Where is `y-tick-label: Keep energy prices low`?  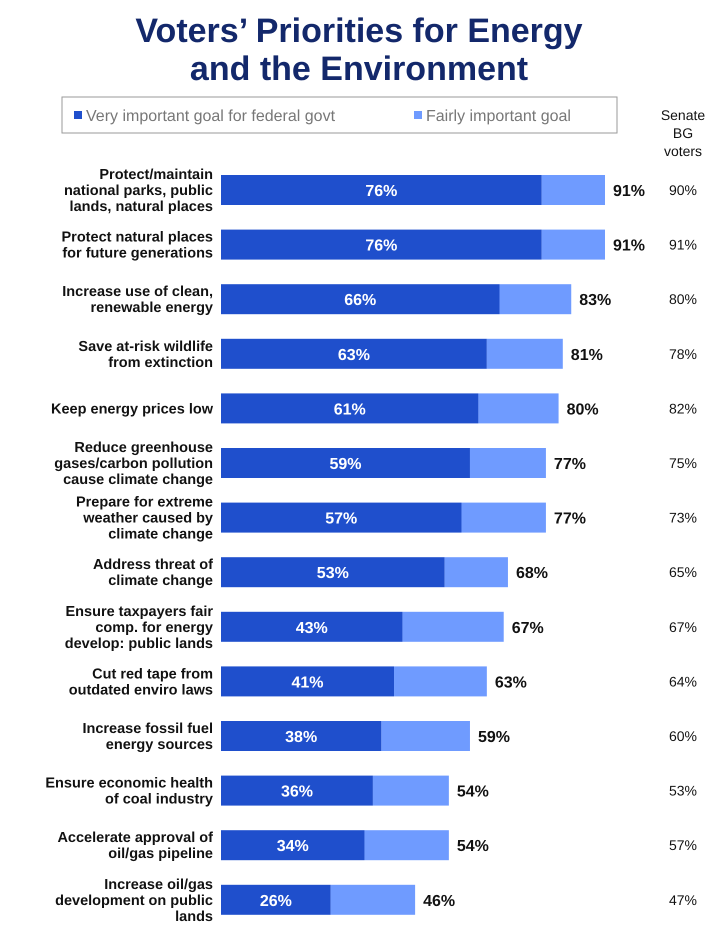
y-tick-label: Keep energy prices low is located at coordinates (132, 409).